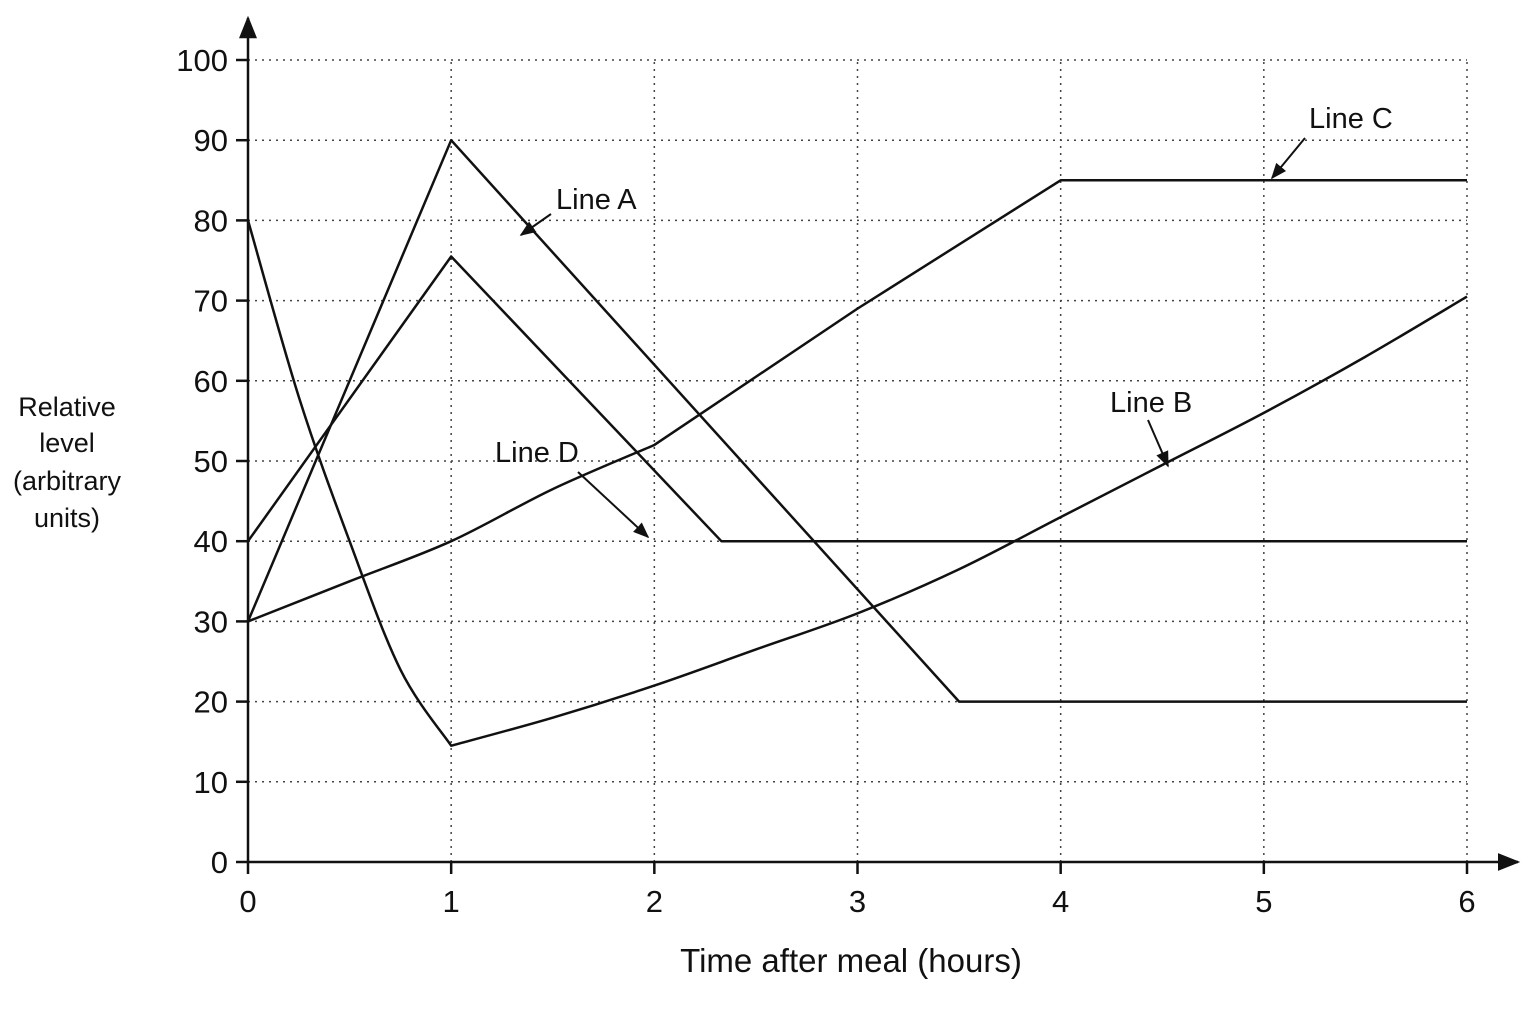 The width and height of the screenshot is (1536, 1024). Describe the element at coordinates (211, 782) in the screenshot. I see `y-tick-label: 10` at that location.